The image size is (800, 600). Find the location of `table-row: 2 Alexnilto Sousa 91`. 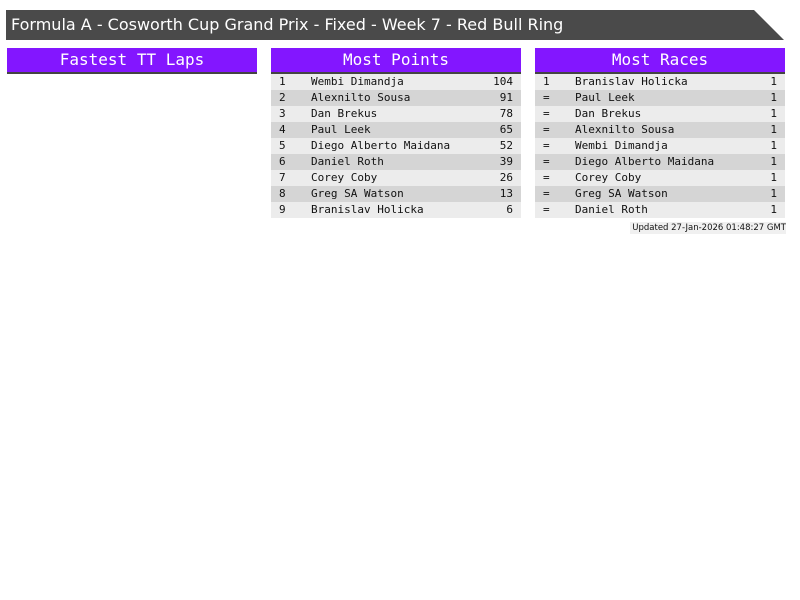

table-row: 2 Alexnilto Sousa 91 is located at coordinates (396, 98).